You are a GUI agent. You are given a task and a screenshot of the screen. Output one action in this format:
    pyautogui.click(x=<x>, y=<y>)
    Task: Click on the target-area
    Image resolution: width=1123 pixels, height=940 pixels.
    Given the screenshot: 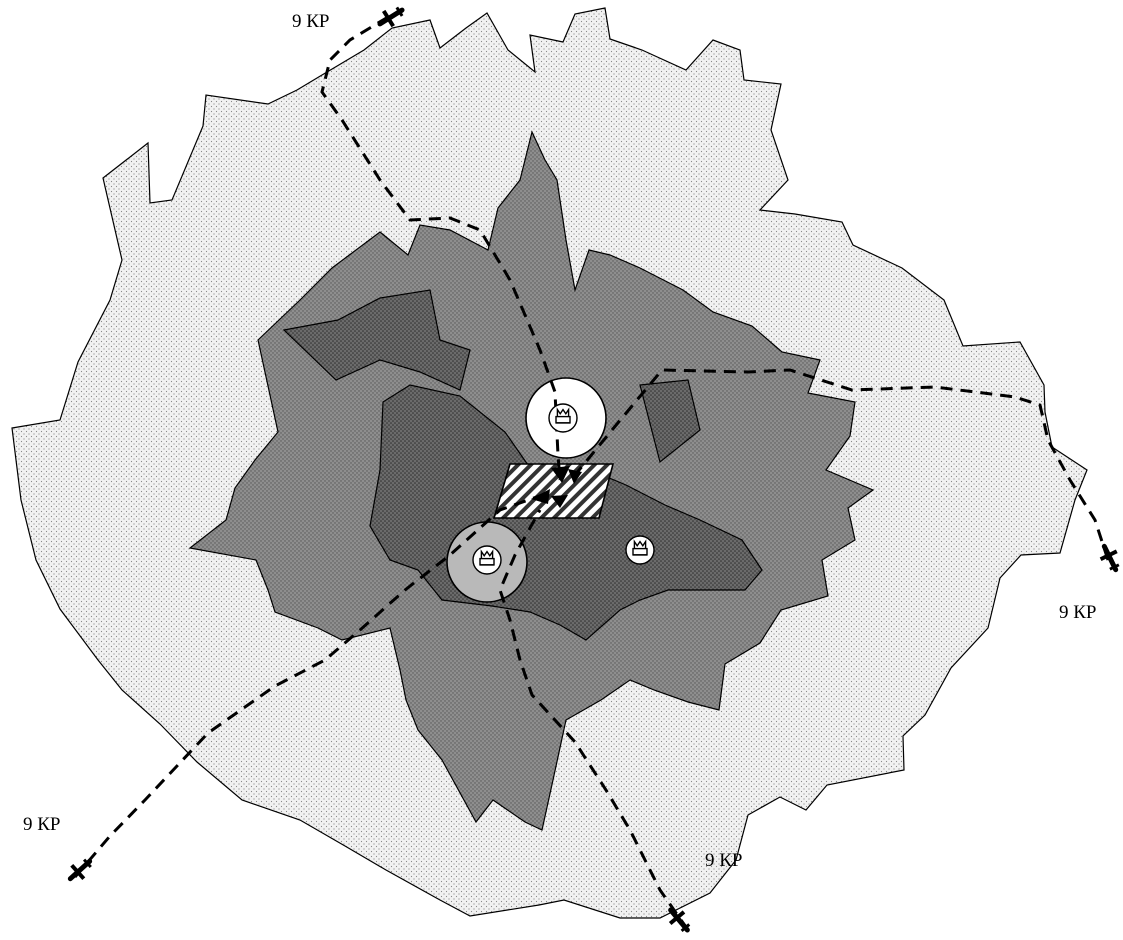 What is the action you would take?
    pyautogui.click(x=553, y=491)
    